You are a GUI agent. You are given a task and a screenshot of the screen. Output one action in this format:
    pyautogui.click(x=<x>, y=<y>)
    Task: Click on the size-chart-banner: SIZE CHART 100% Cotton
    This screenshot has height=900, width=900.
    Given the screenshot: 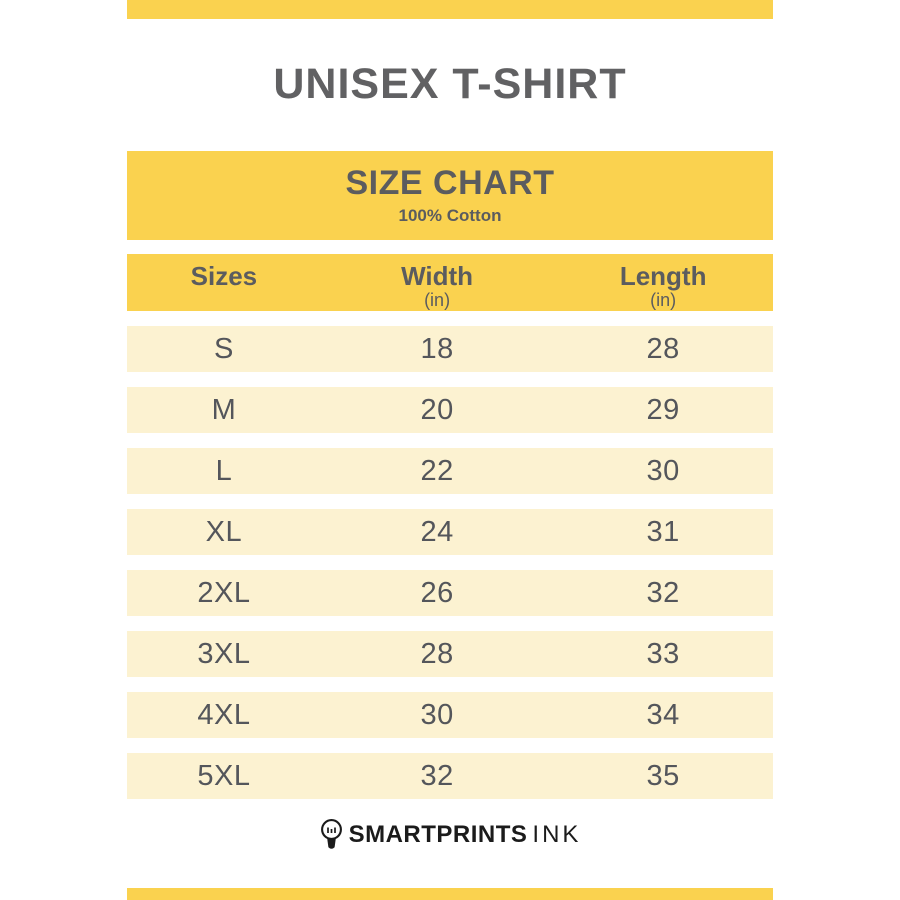 What is the action you would take?
    pyautogui.click(x=450, y=195)
    